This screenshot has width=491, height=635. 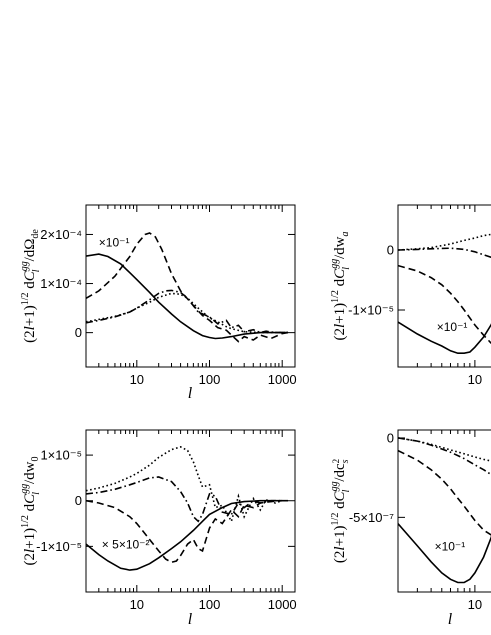 I want to click on panel-bottom-right: ×10⁻¹ l (2l+1)1/2 dCggl/dcs2 100-5×10⁻⁷, so click(x=410, y=528).